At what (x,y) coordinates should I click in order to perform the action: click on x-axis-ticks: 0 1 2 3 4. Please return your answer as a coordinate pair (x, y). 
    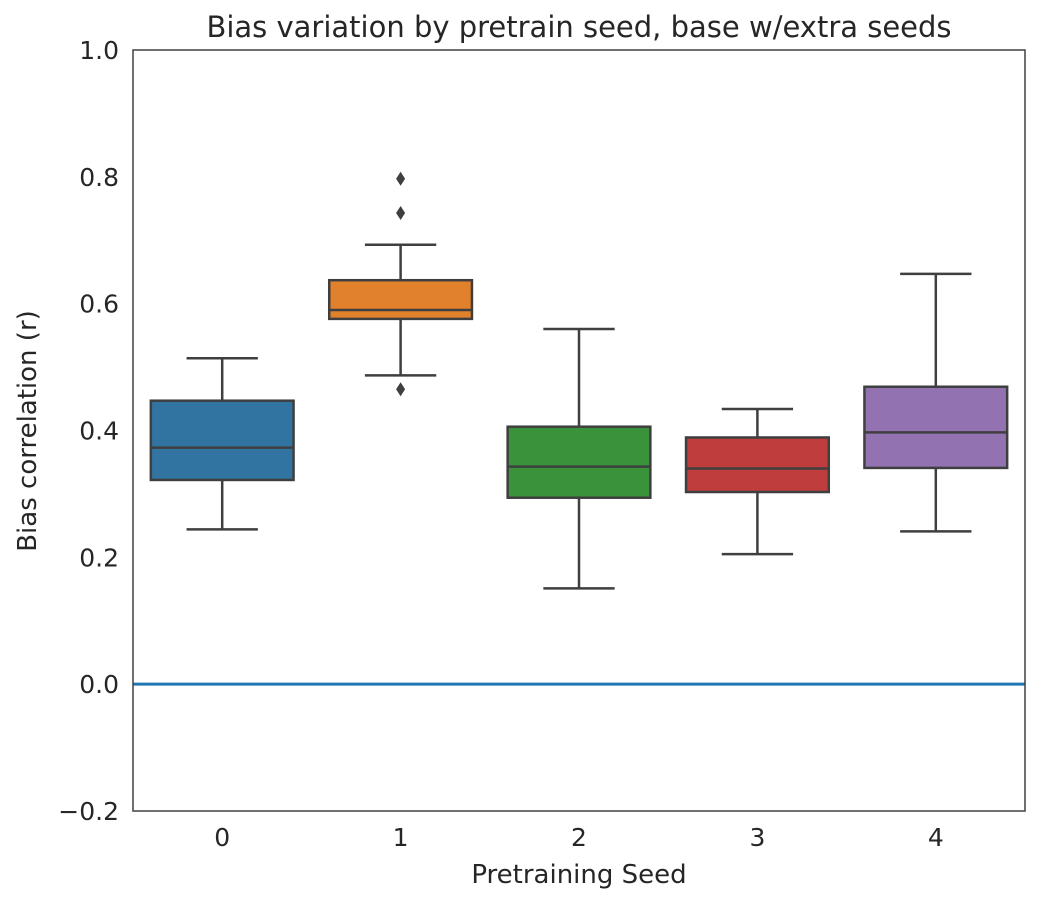
    Looking at the image, I should click on (579, 837).